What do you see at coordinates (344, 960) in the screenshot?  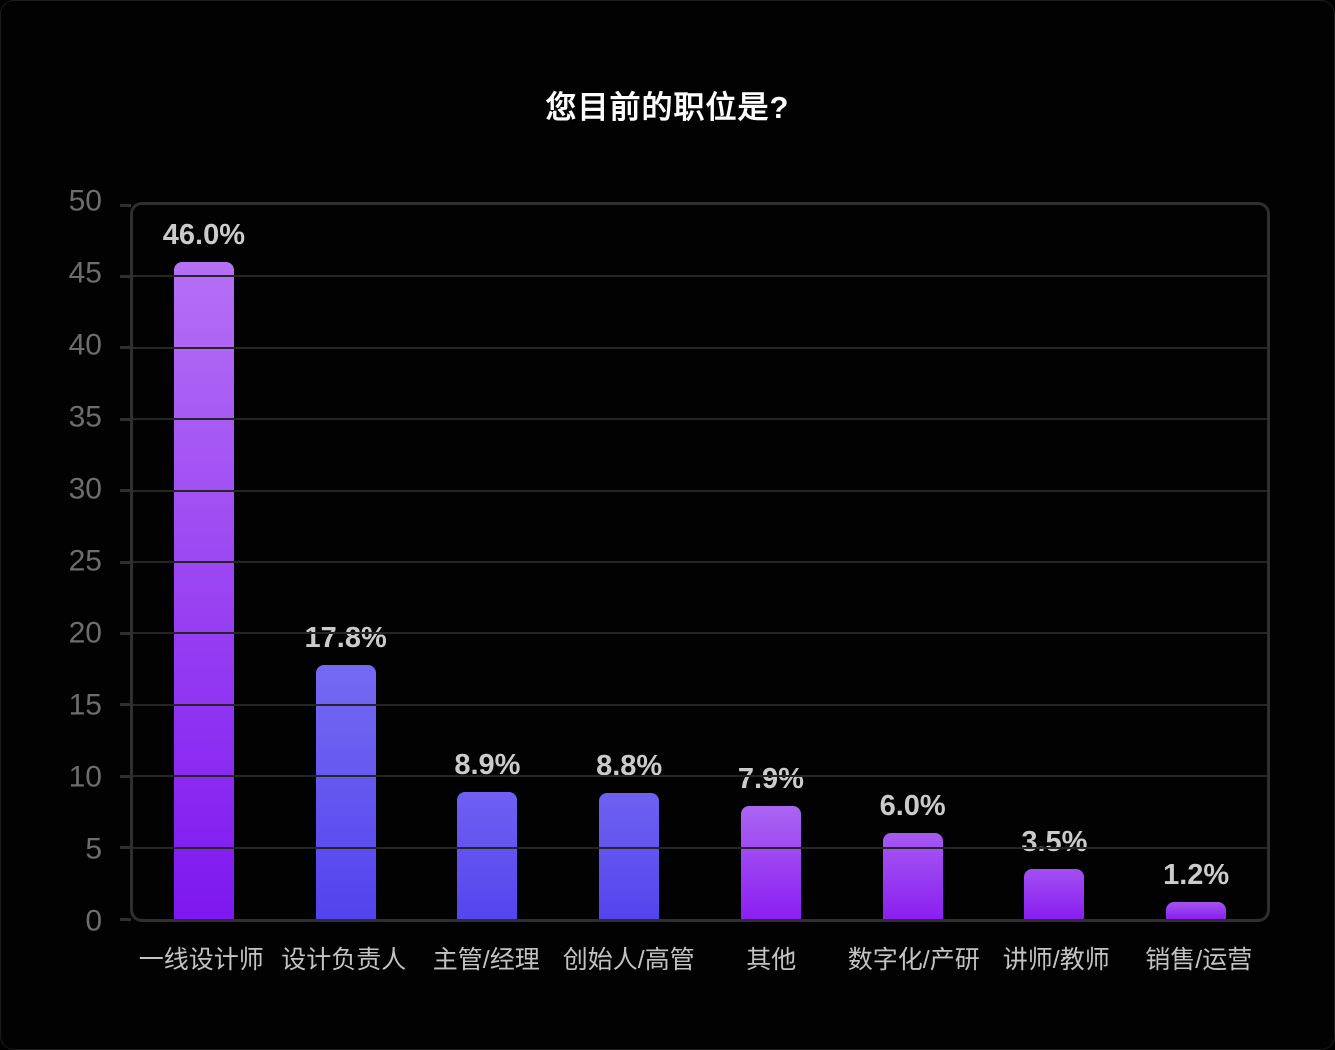 I see `x-axis-category-label: 设计负责人` at bounding box center [344, 960].